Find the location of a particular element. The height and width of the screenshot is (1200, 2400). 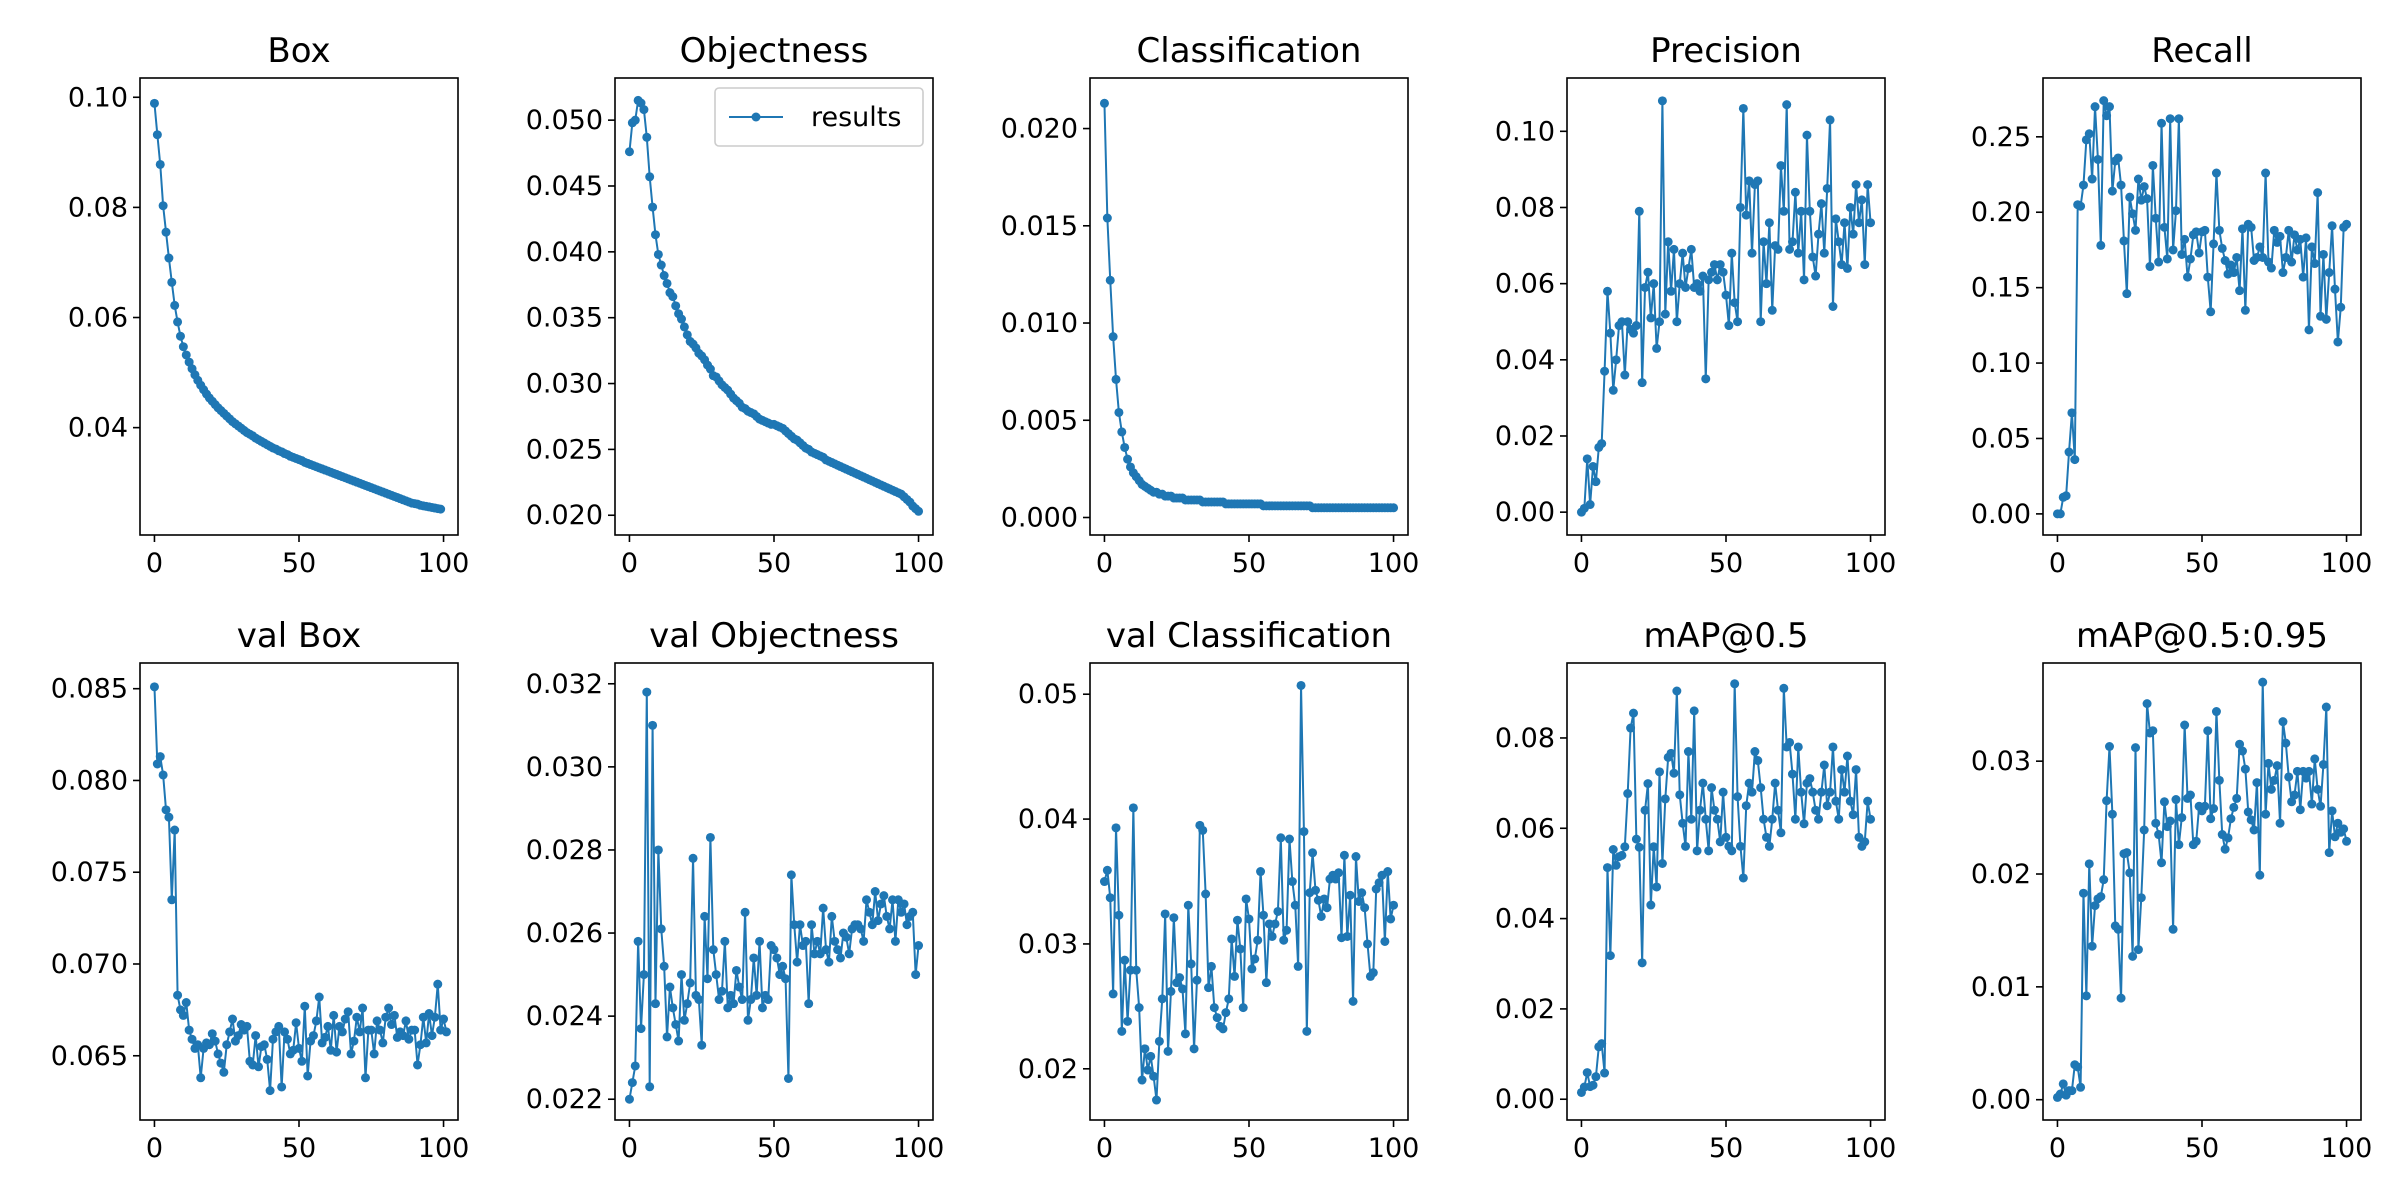

chart-title: Box is located at coordinates (298, 51).